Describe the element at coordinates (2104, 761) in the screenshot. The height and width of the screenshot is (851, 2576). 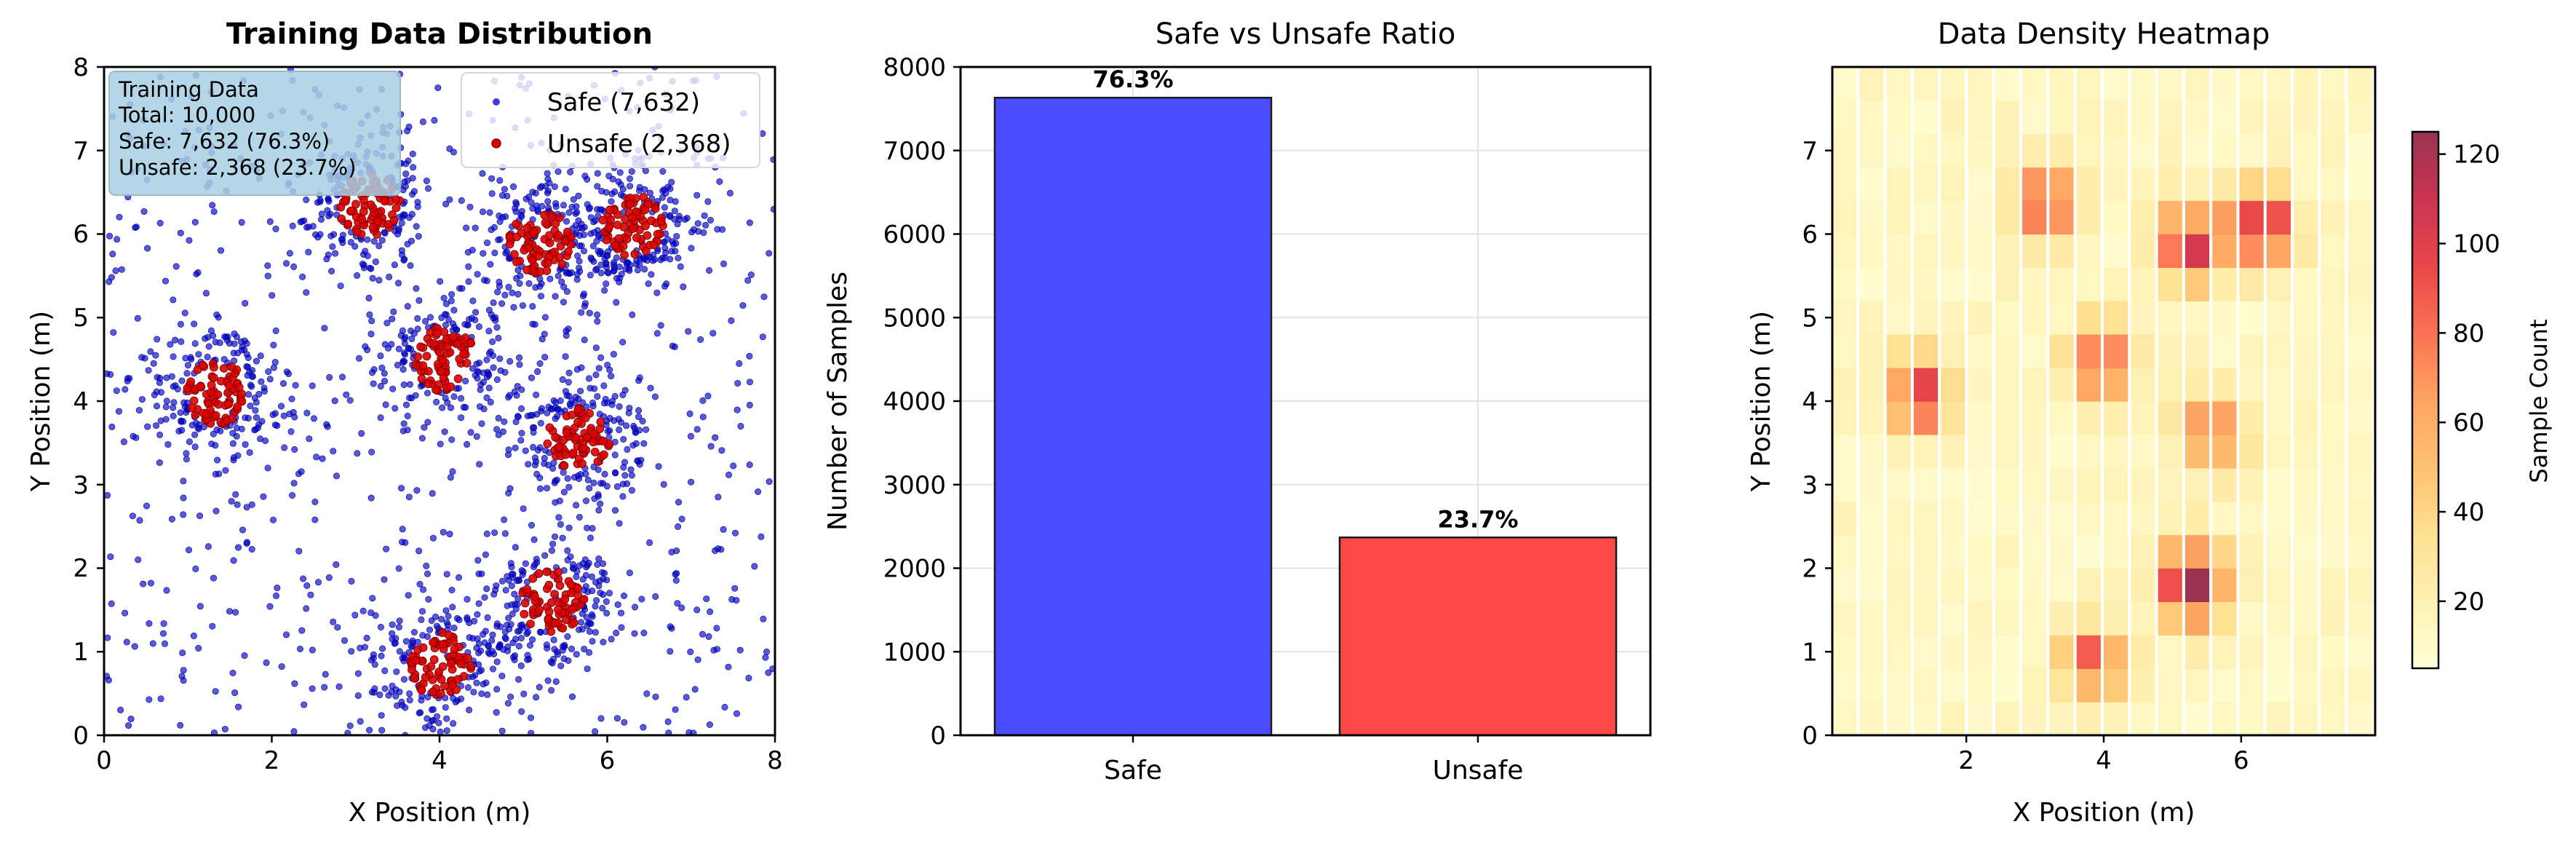
I see `heatmap-x-tick-label: 4` at that location.